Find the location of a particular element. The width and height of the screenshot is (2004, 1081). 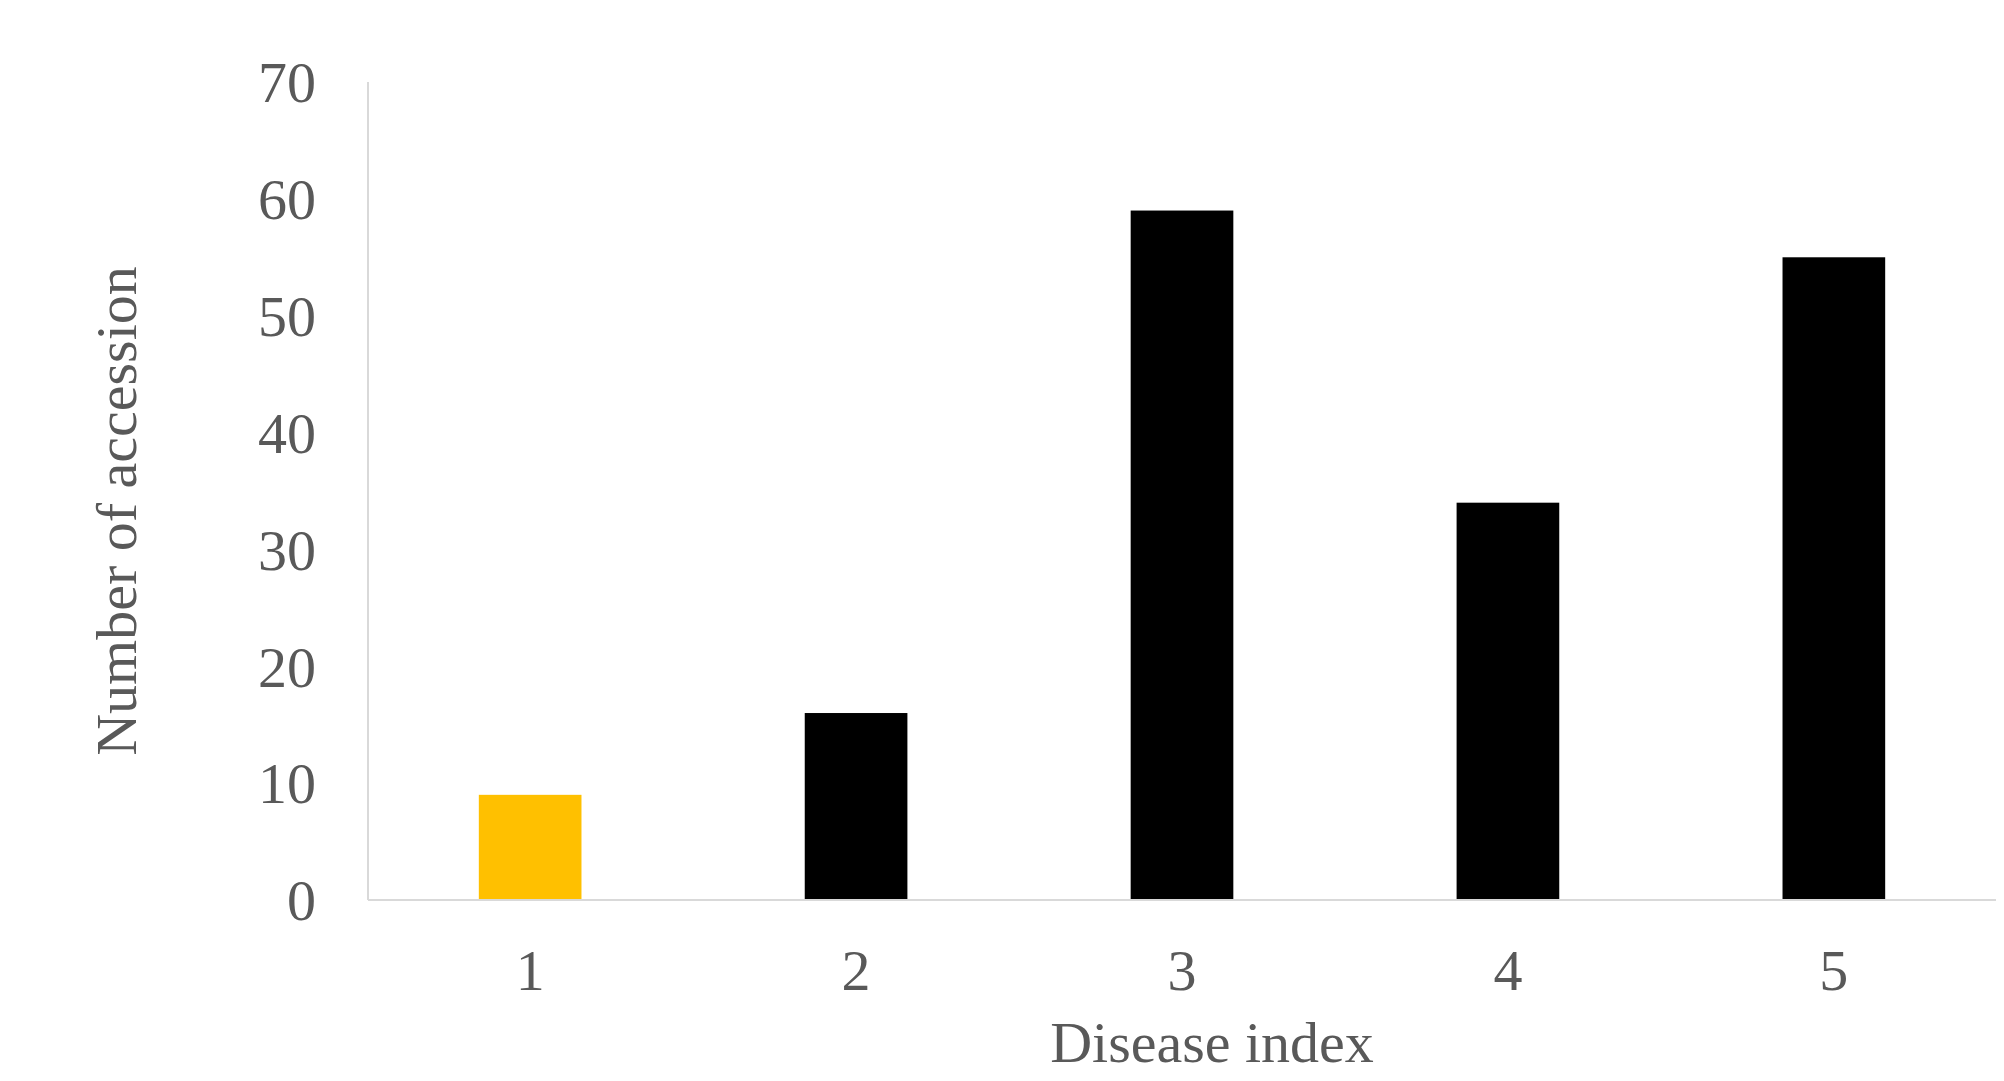

y-tick-label: 40 is located at coordinates (287, 433).